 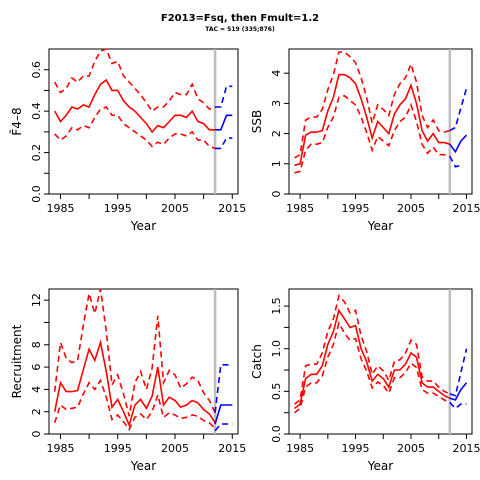 I want to click on y-tick-label: 8, so click(x=36, y=344).